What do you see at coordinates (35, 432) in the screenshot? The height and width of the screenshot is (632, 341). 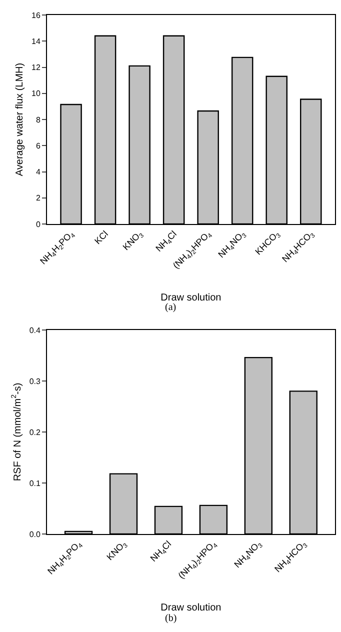 I see `y-tick-label: 0.2` at bounding box center [35, 432].